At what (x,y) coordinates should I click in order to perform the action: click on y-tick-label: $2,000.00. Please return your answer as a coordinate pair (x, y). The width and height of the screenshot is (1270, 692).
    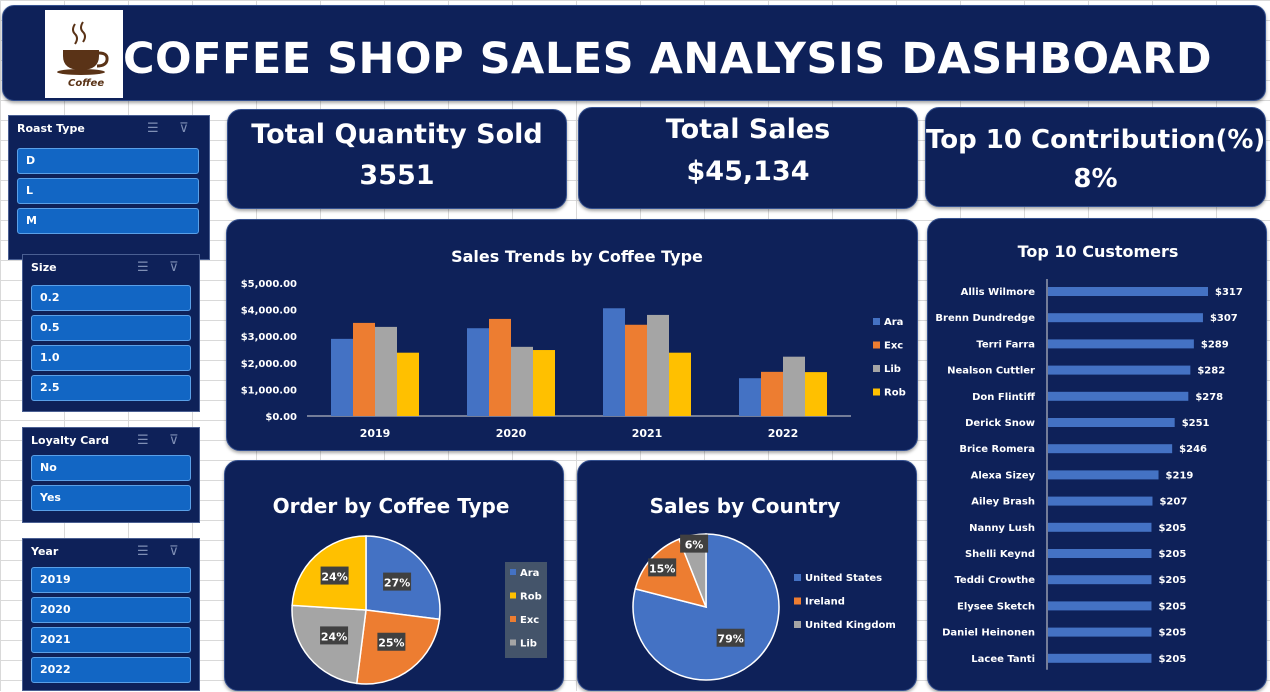
    Looking at the image, I should click on (269, 364).